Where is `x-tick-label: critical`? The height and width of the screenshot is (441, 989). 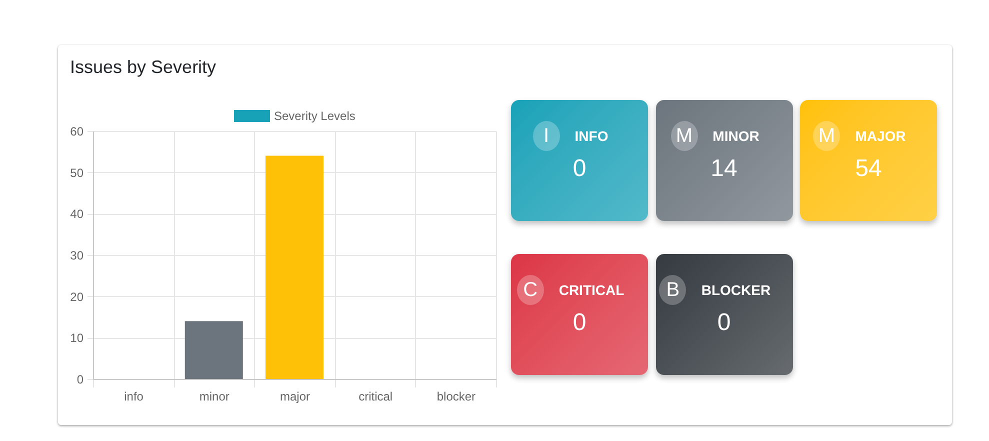 x-tick-label: critical is located at coordinates (375, 397).